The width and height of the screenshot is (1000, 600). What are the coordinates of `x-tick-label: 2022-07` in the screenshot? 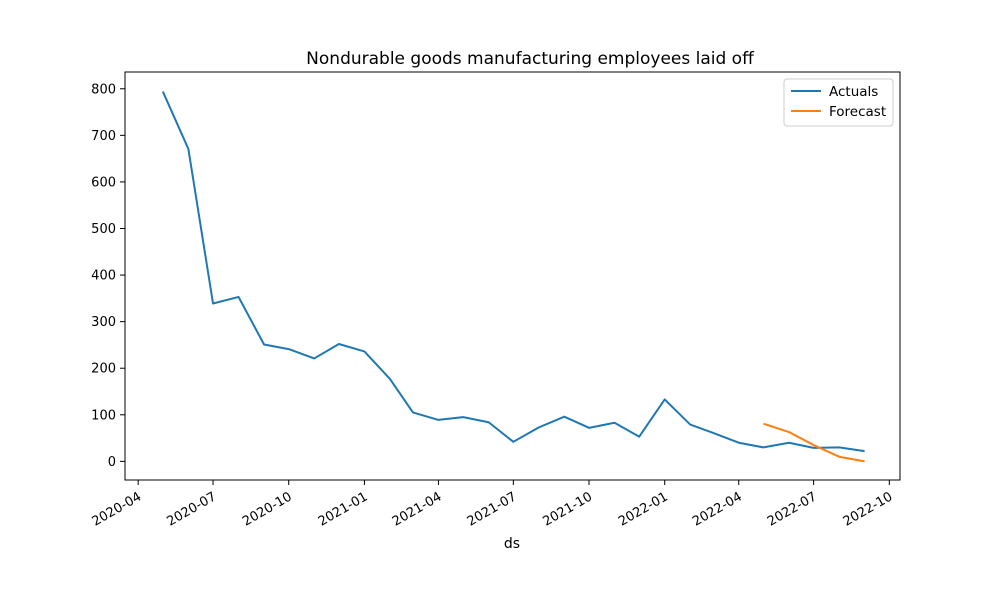 It's located at (792, 509).